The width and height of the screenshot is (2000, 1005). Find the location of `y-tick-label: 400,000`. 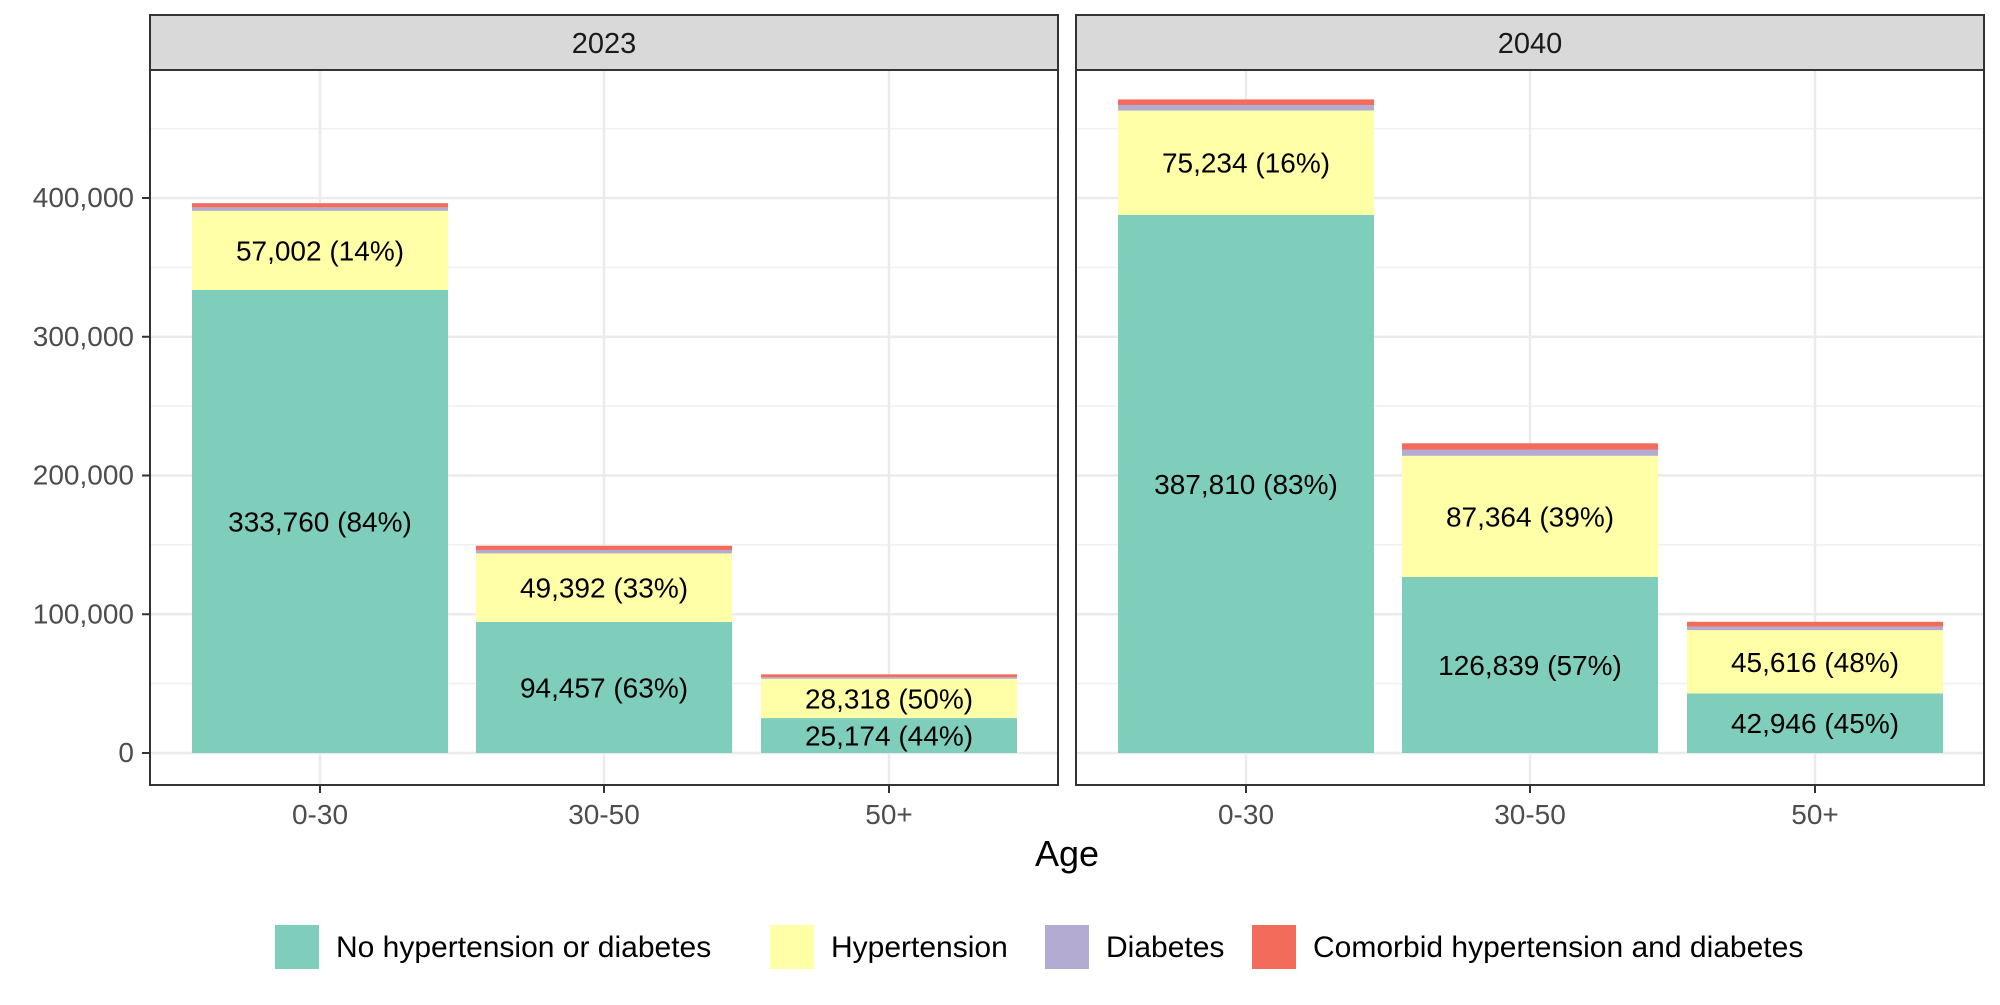

y-tick-label: 400,000 is located at coordinates (83, 197).